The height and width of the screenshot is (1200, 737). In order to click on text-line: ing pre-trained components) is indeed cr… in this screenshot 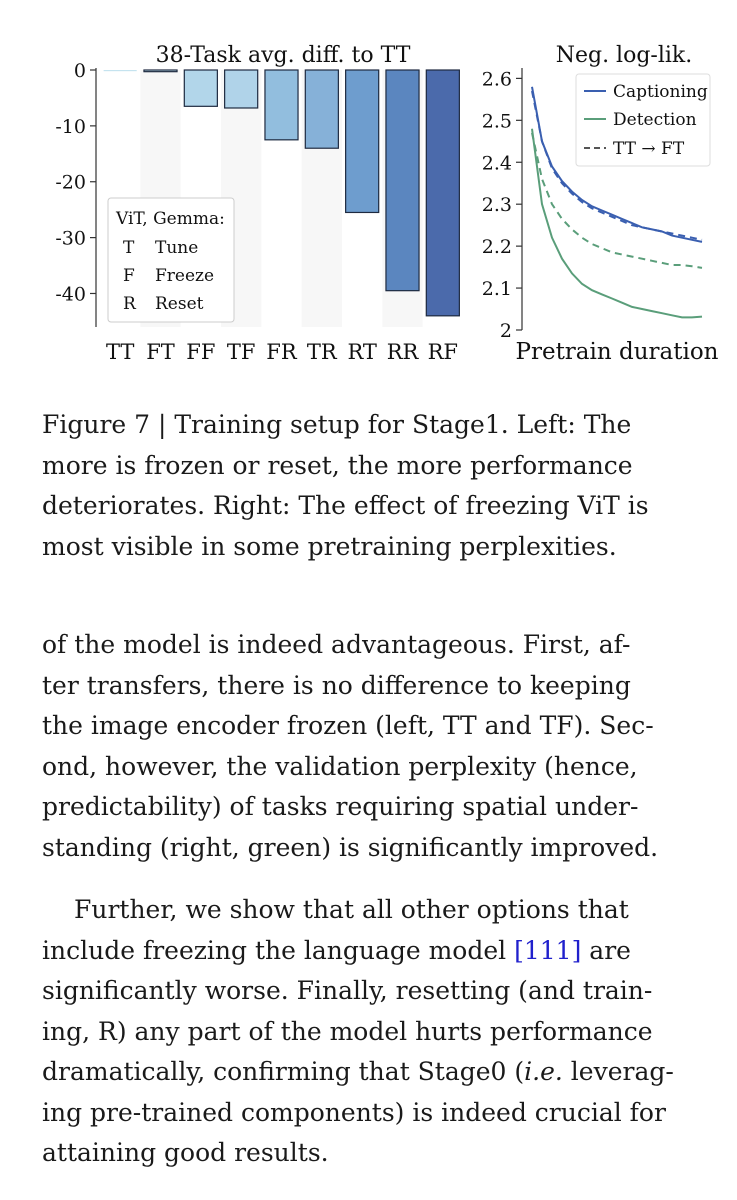, I will do `click(354, 1112)`.